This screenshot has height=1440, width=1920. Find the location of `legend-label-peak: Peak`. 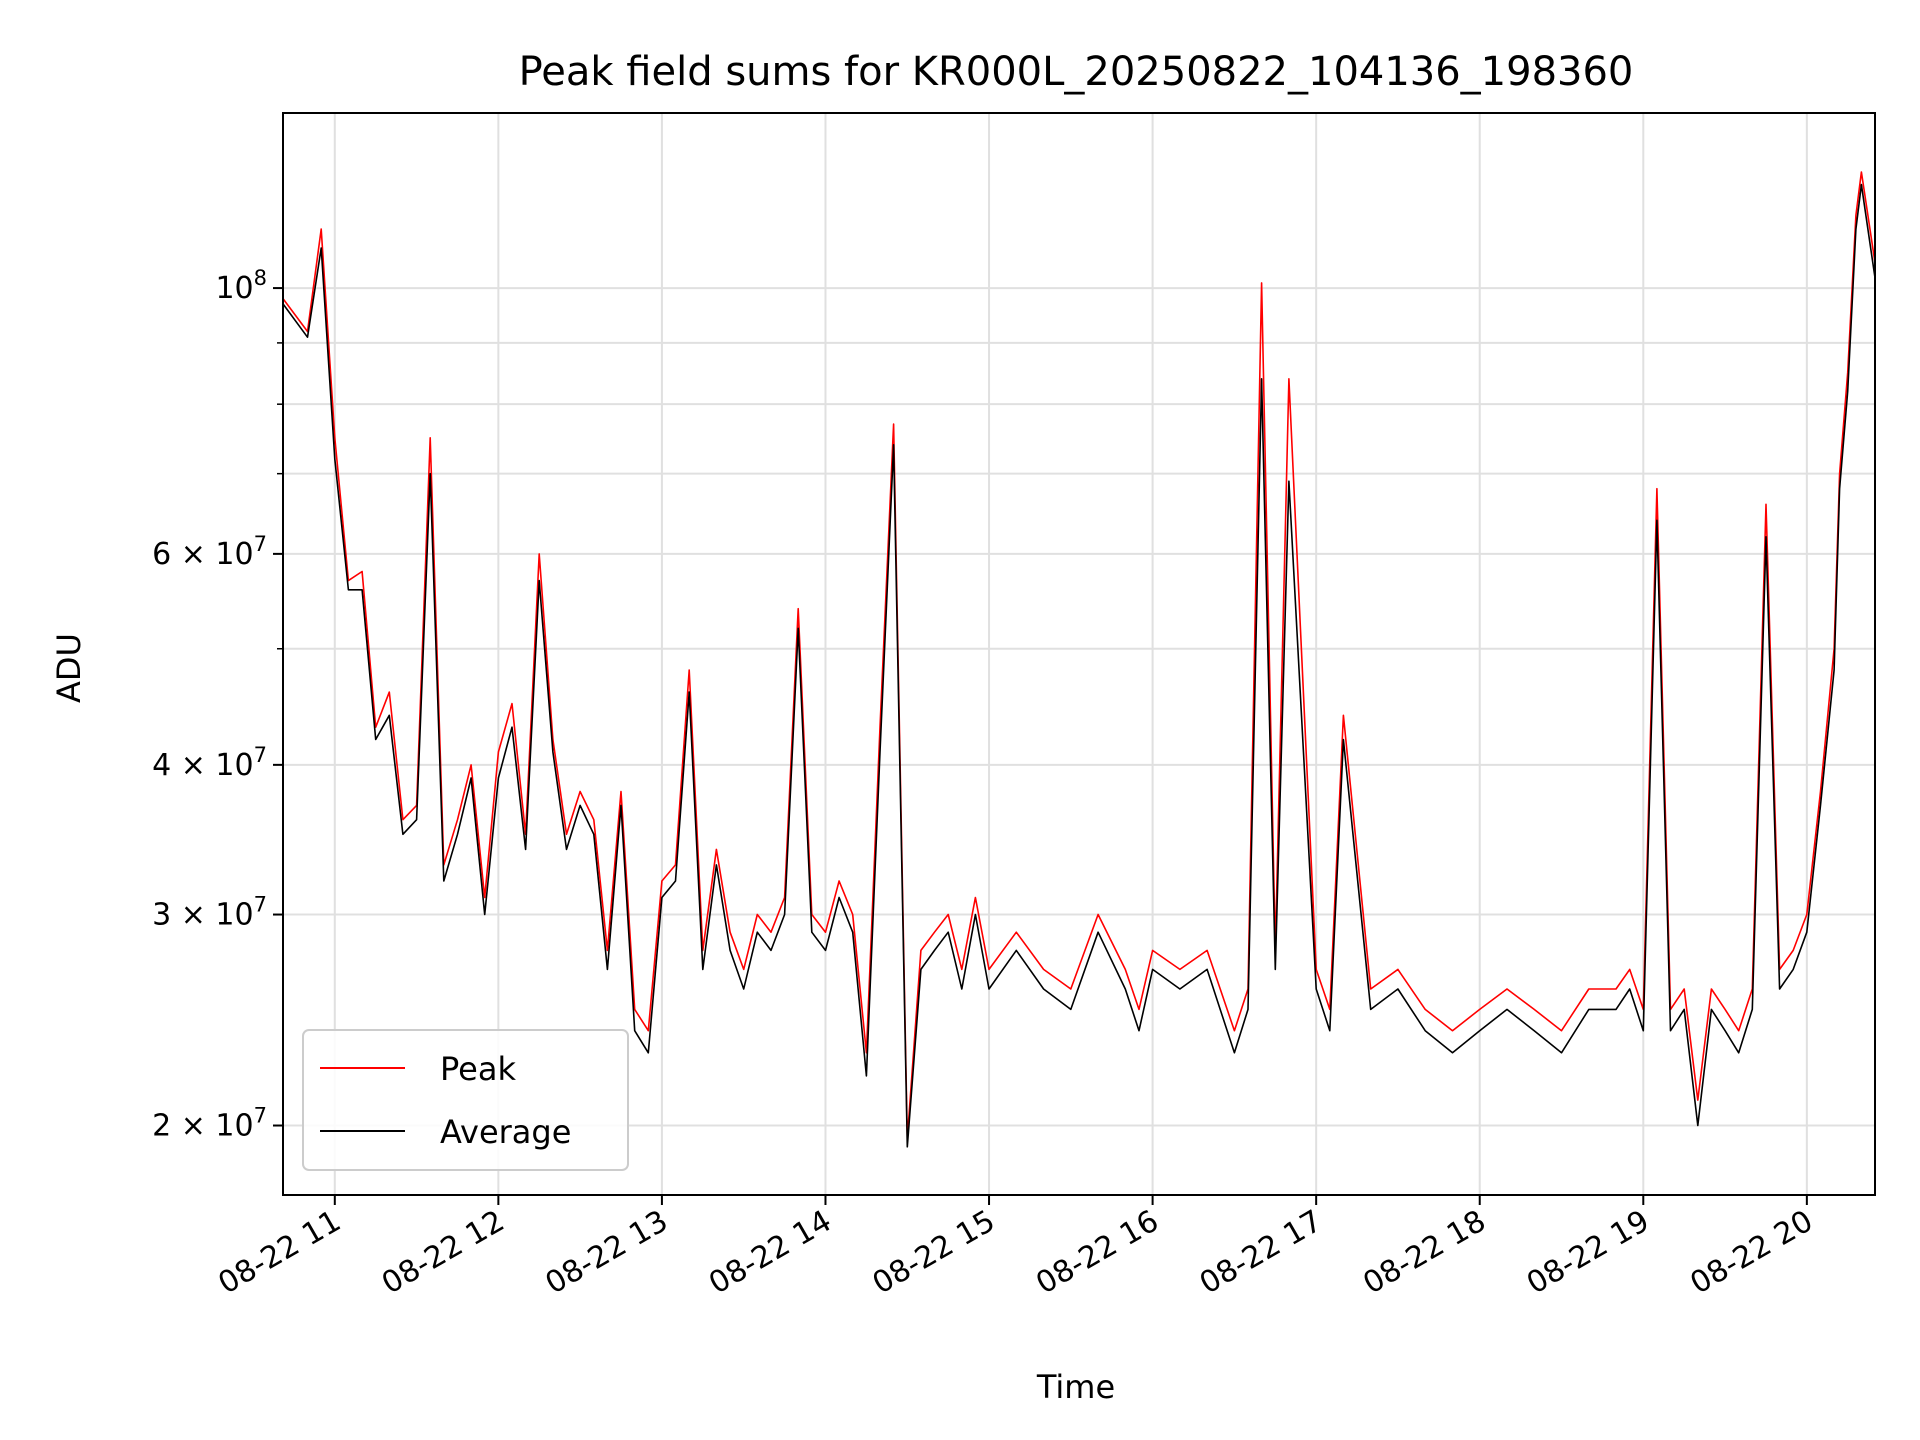

legend-label-peak: Peak is located at coordinates (478, 1069).